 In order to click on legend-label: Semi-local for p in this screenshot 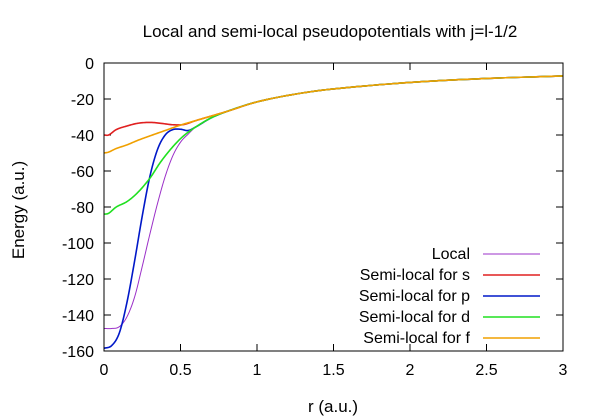, I will do `click(414, 296)`.